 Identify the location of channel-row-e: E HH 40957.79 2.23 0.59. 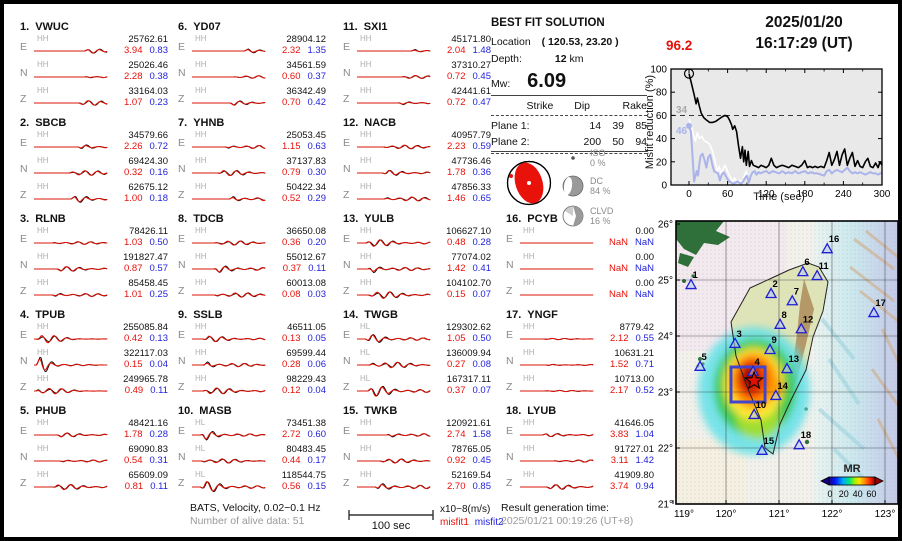
(417, 143).